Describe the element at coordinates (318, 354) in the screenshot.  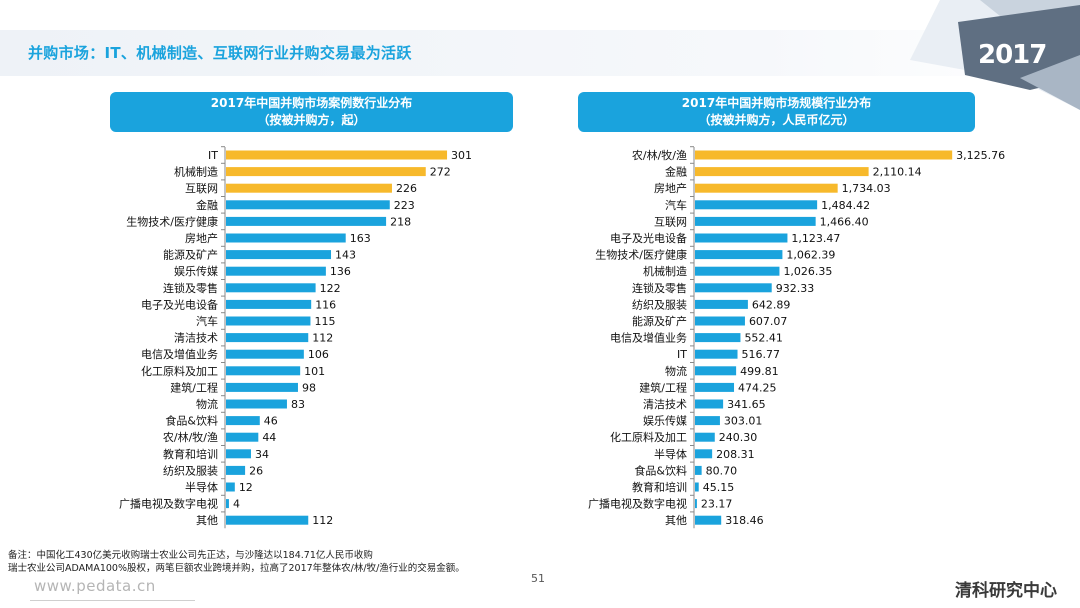
I see `left-chart-value-label: 106` at that location.